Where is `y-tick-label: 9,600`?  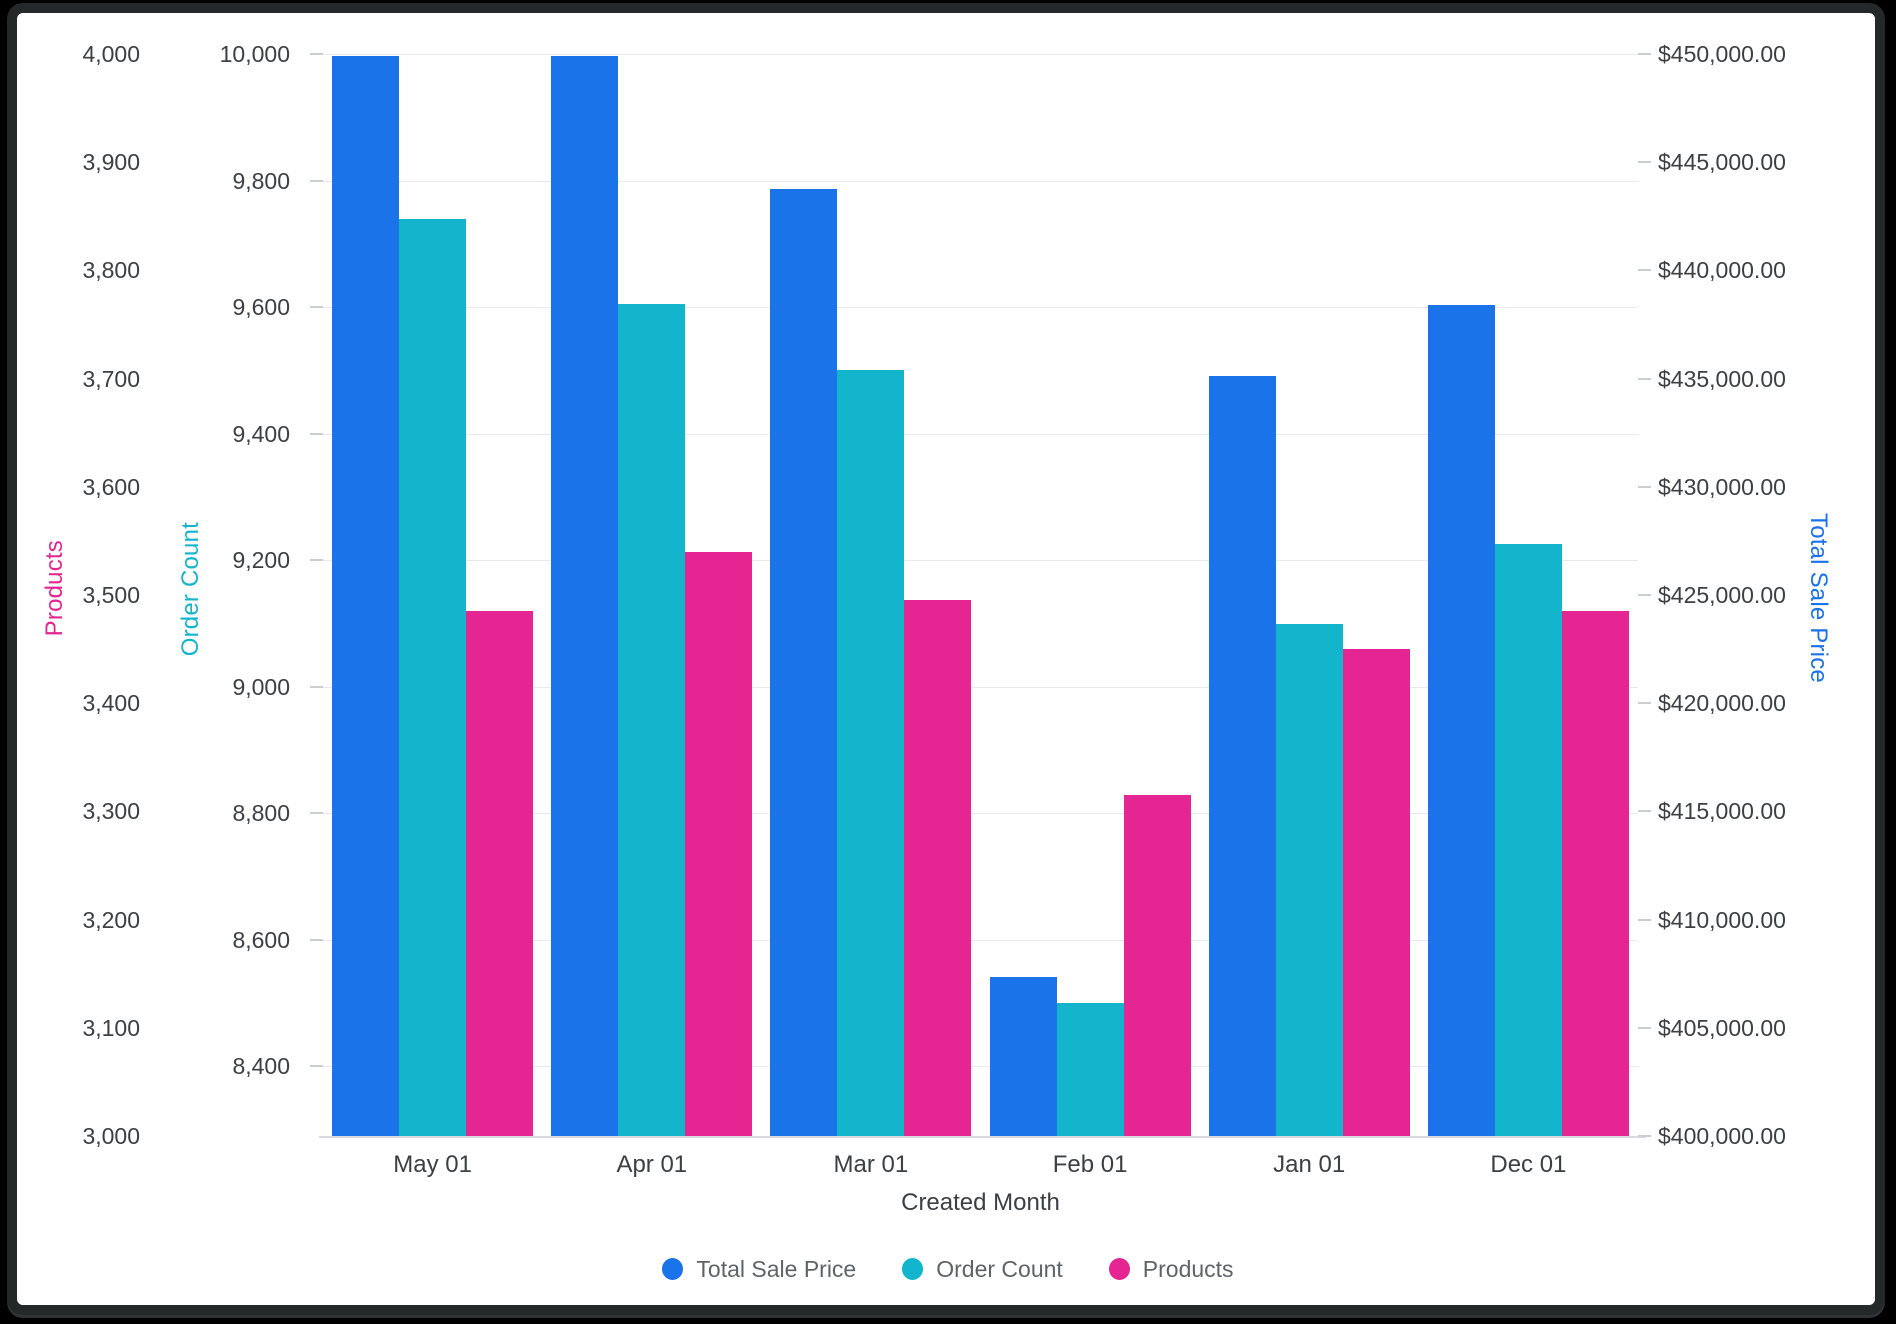 y-tick-label: 9,600 is located at coordinates (261, 307).